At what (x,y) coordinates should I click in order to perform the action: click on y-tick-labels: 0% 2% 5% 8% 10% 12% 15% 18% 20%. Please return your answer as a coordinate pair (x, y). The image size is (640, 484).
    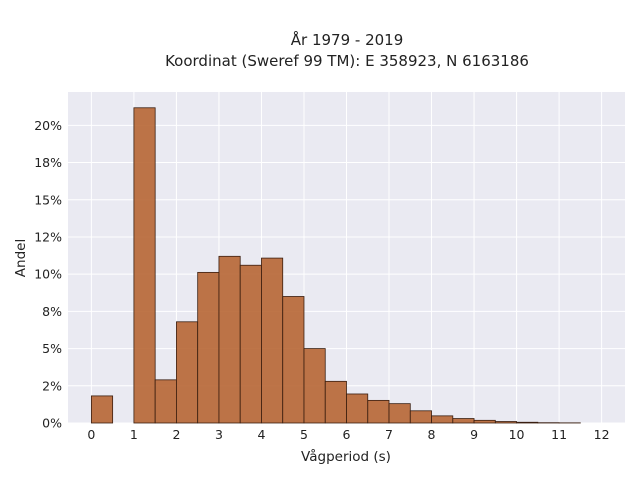
    Looking at the image, I should click on (48, 274).